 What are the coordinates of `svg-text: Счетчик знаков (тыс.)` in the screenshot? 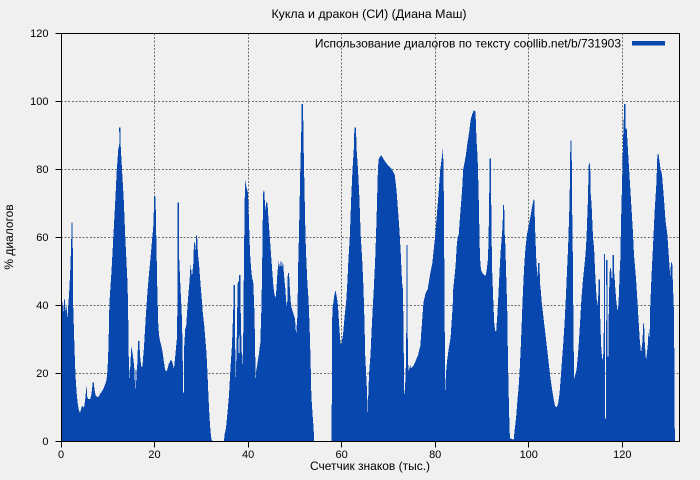 It's located at (370, 466).